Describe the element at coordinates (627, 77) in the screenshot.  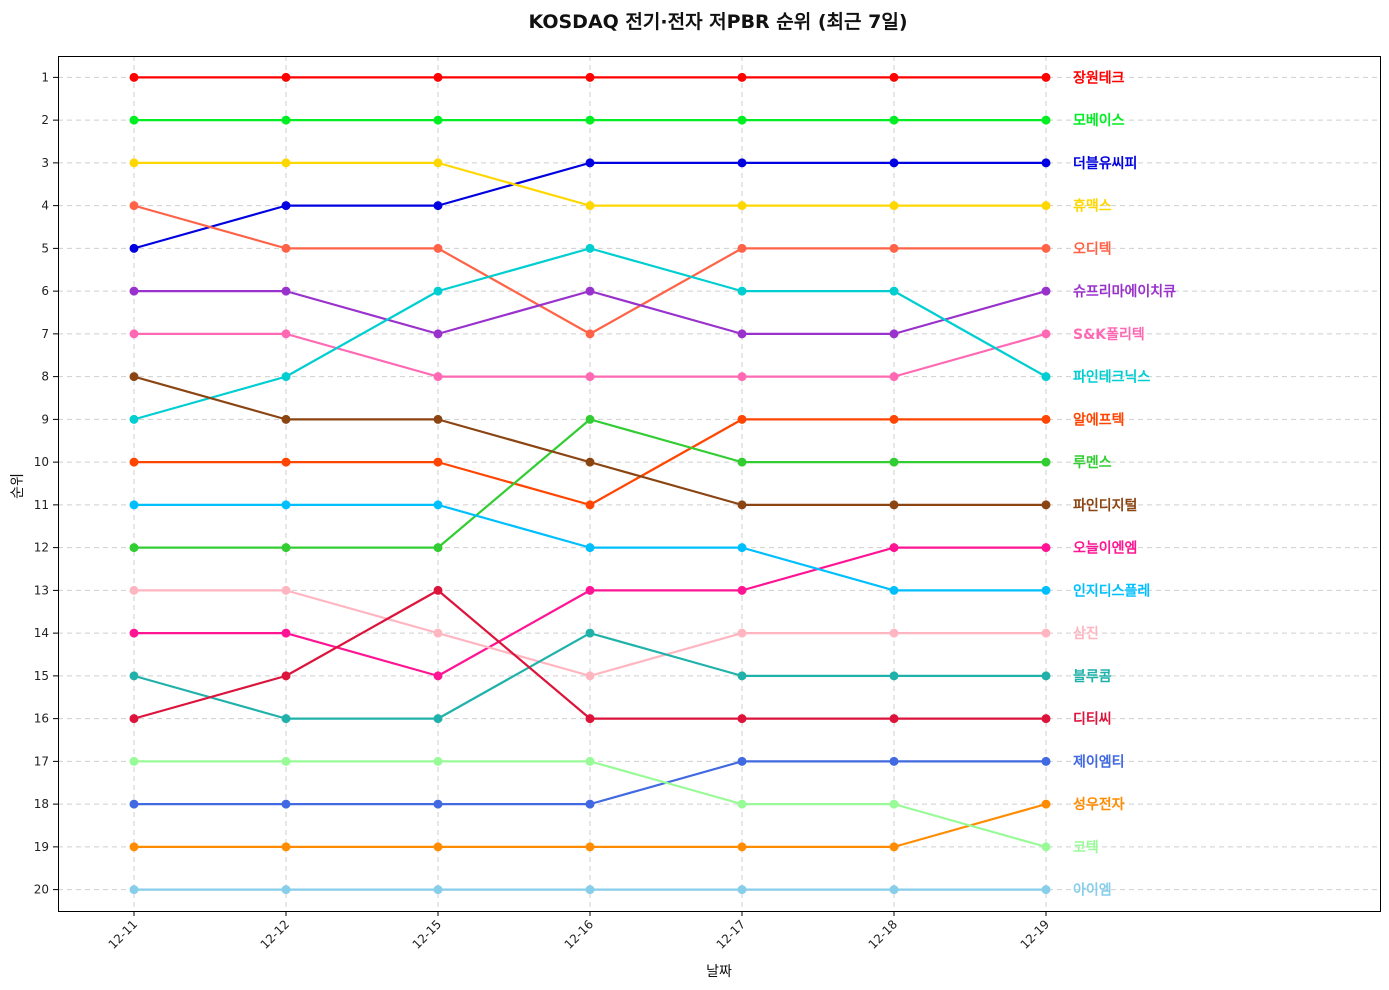
I see `series-group: 장원테크` at that location.